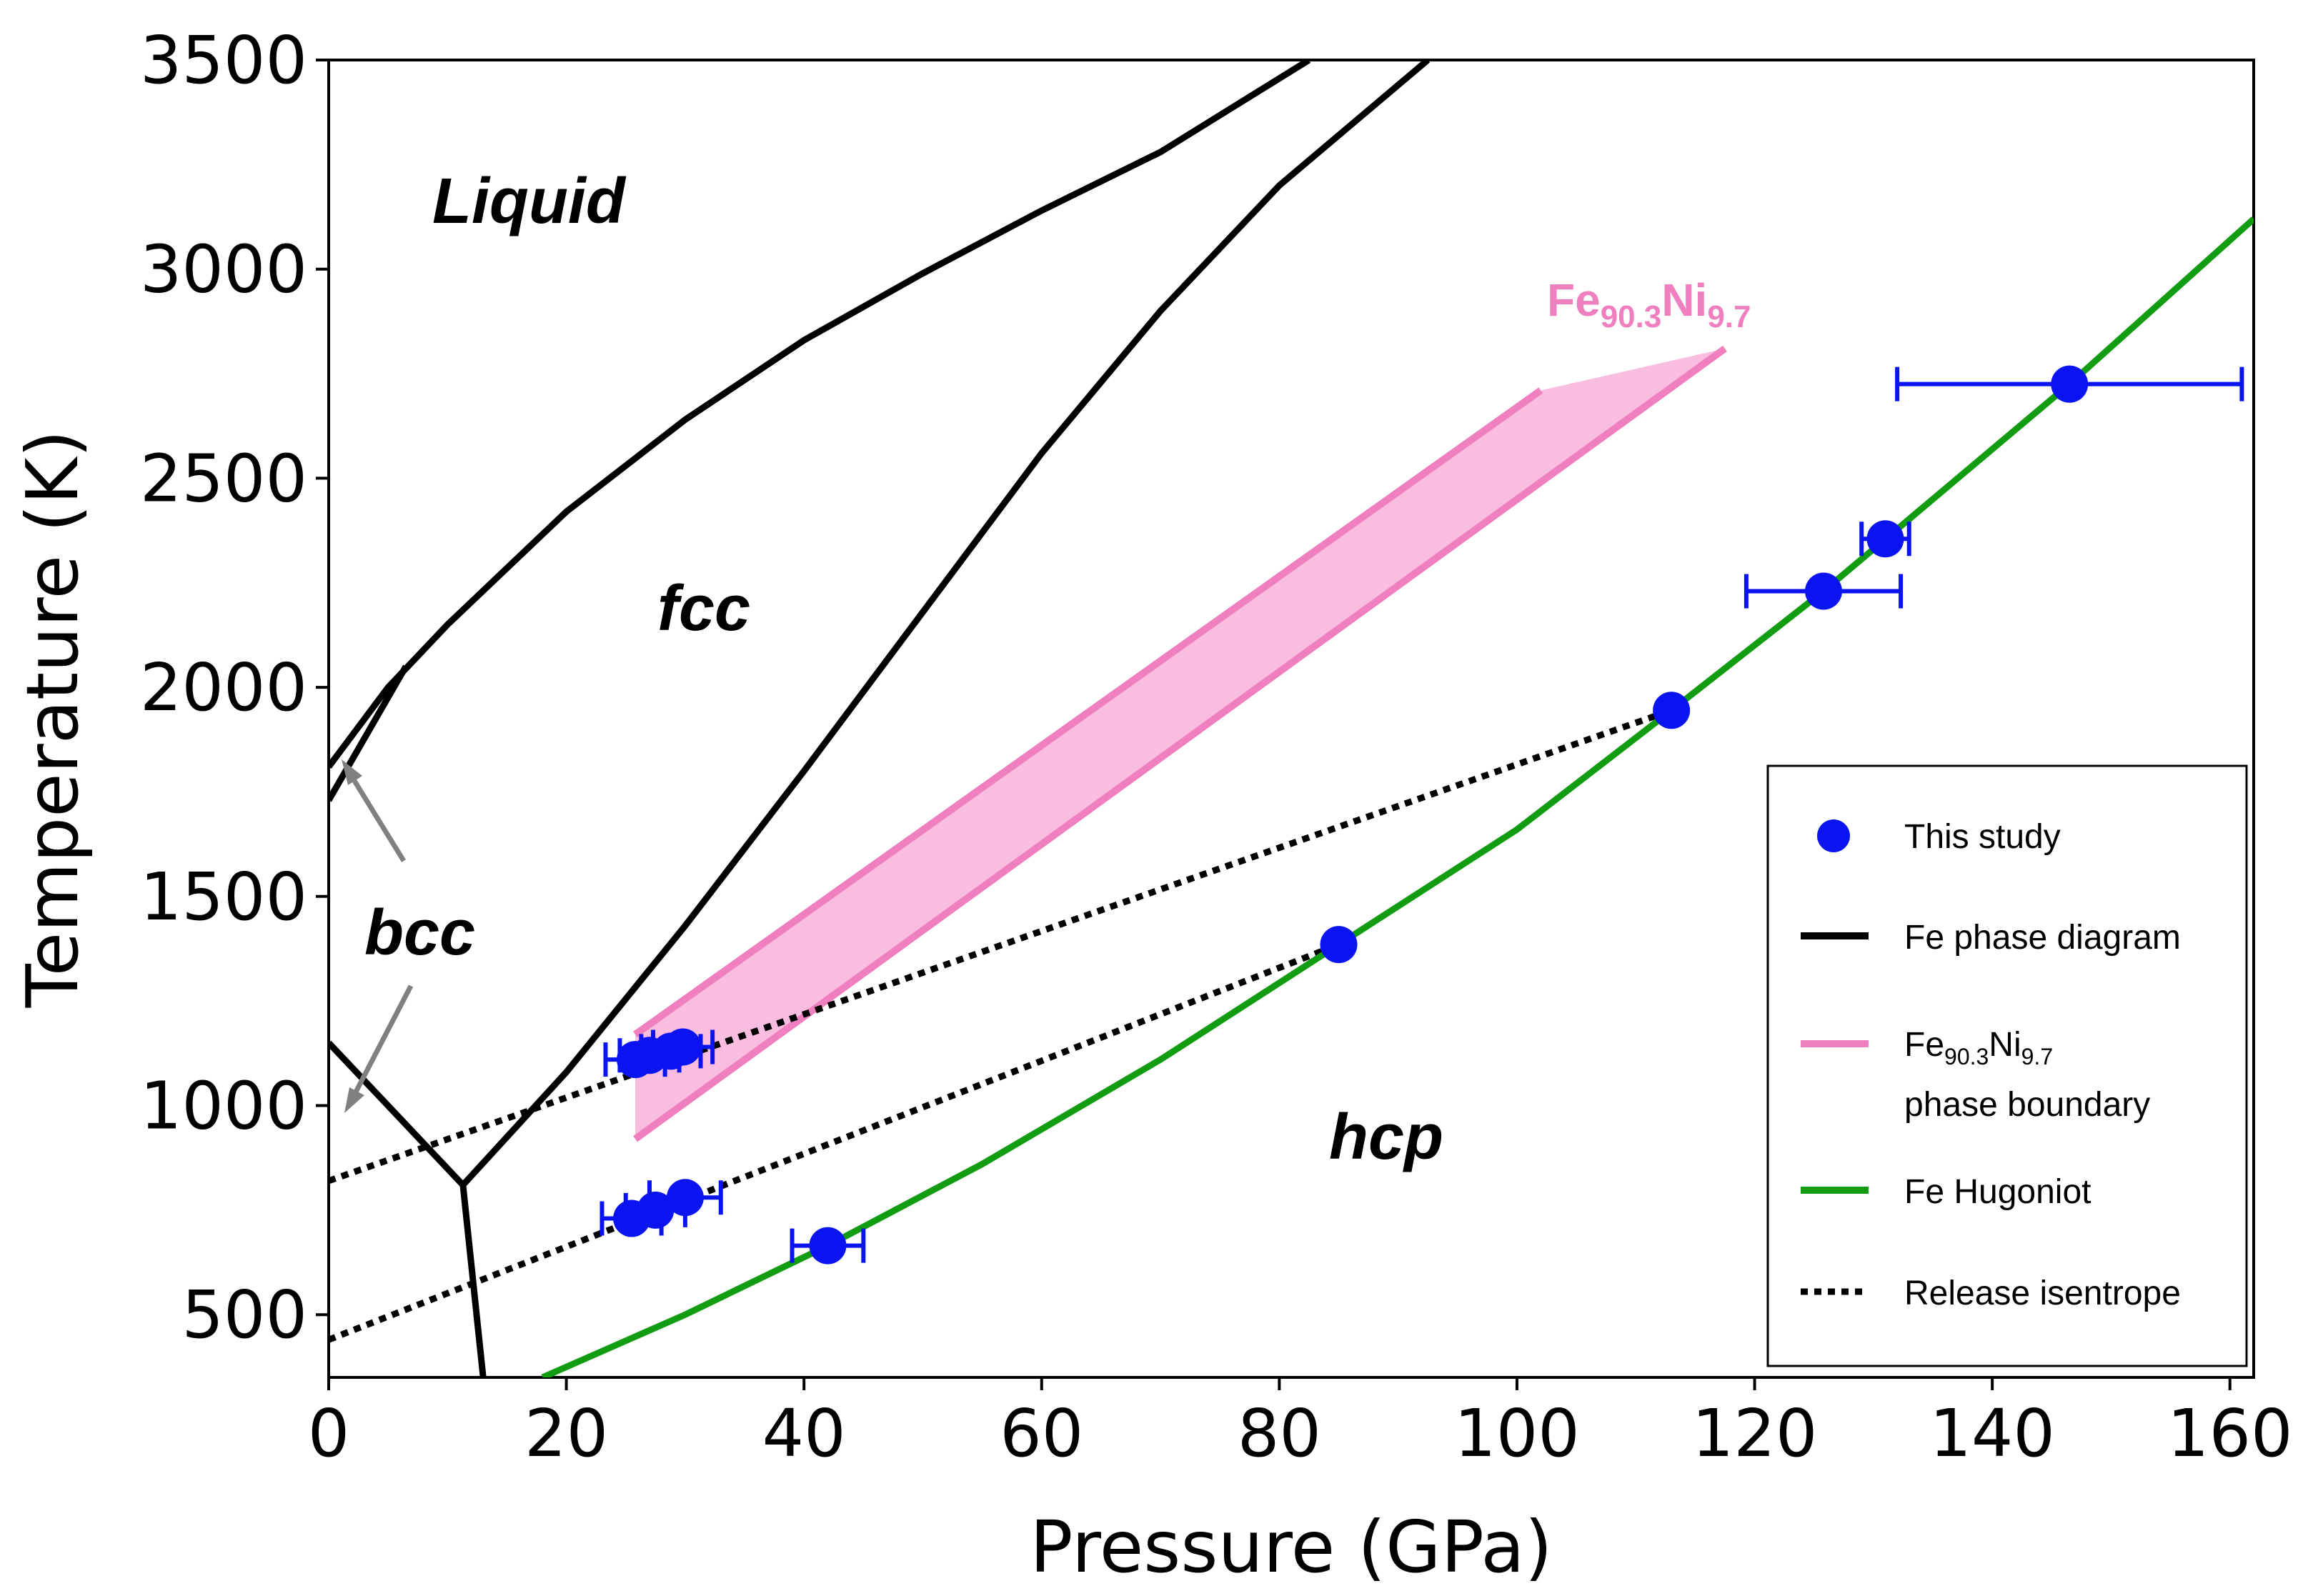  What do you see at coordinates (2230, 1433) in the screenshot?
I see `x-tick-label-160: 160` at bounding box center [2230, 1433].